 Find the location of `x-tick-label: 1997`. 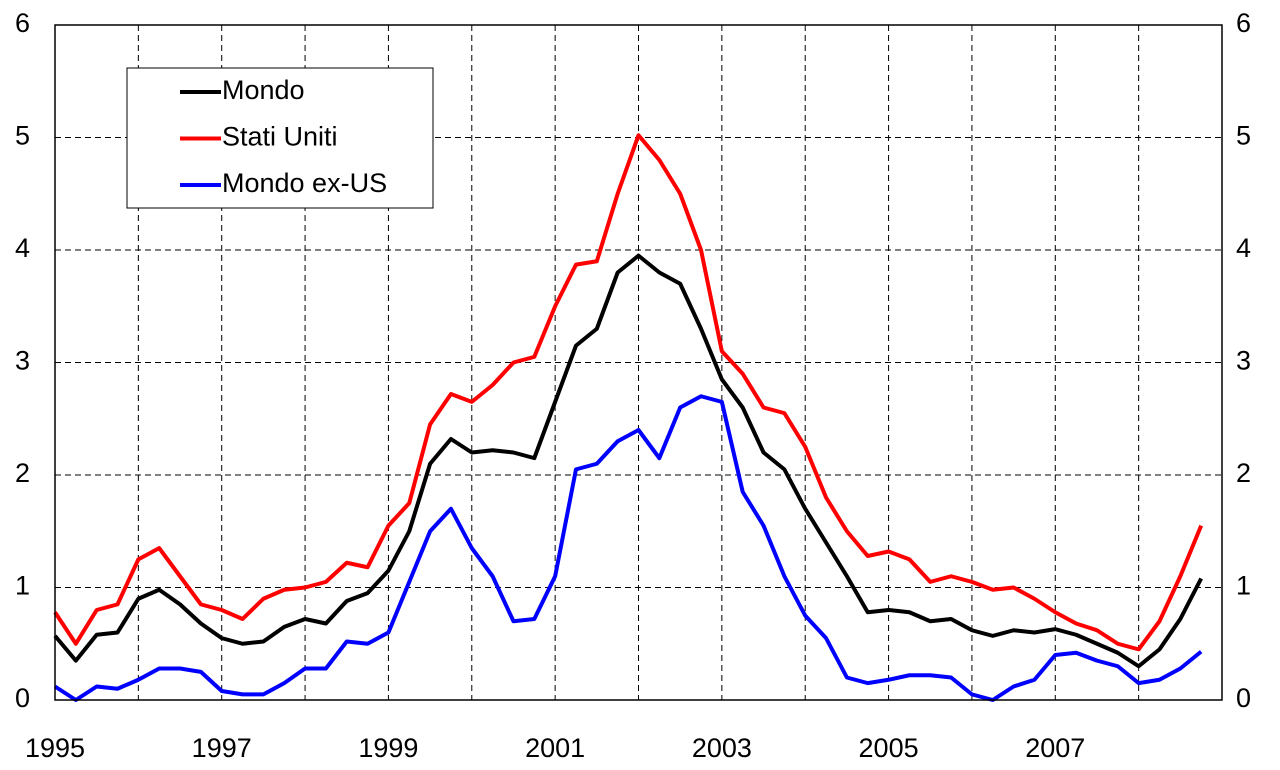

x-tick-label: 1997 is located at coordinates (222, 748).